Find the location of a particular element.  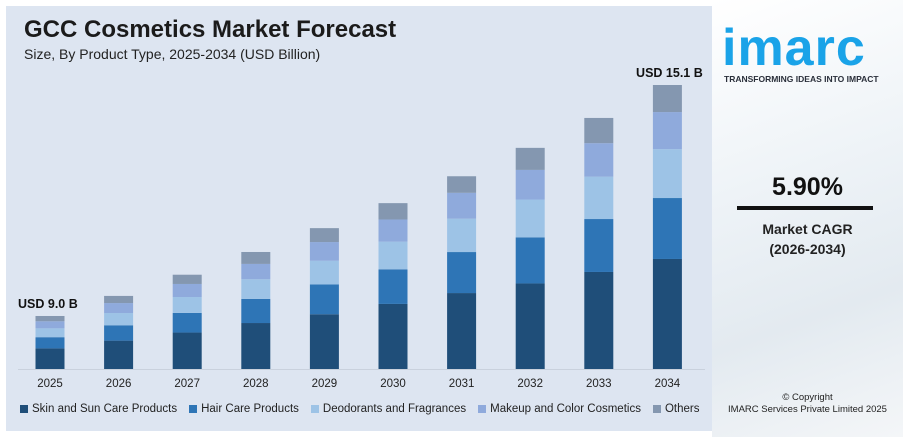

legend-item: Deodorants and Fragrances is located at coordinates (388, 409).